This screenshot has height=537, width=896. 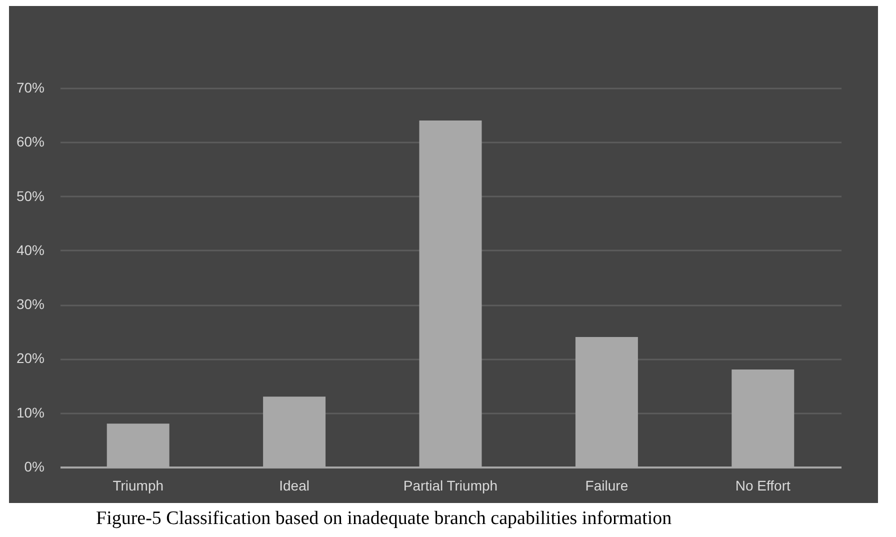 I want to click on y-tick-label: 50%, so click(x=30, y=196).